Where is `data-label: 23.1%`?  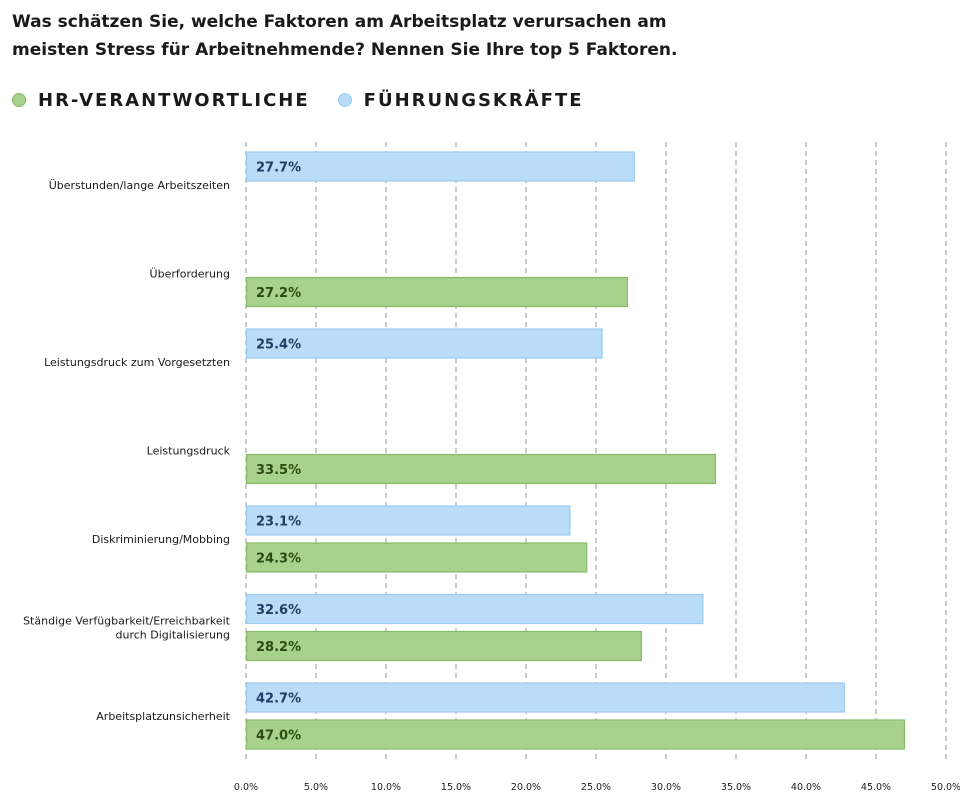
data-label: 23.1% is located at coordinates (278, 522).